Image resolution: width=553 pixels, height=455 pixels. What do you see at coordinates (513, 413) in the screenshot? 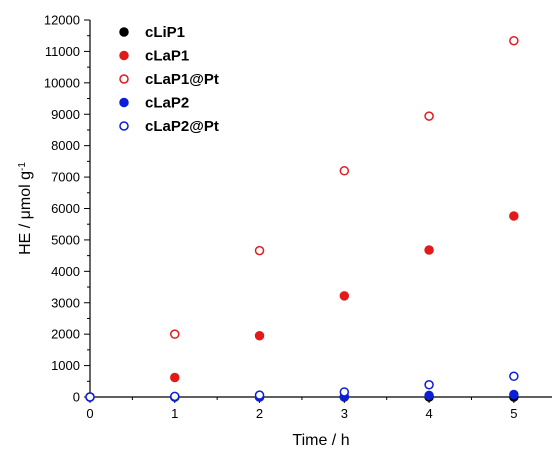
I see `x-tick-label: 5` at bounding box center [513, 413].